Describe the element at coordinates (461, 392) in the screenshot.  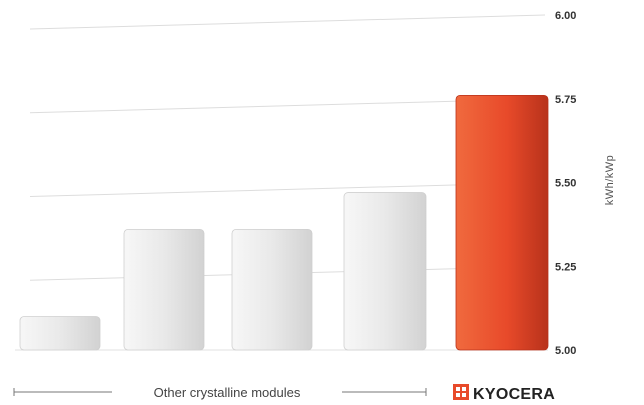
I see `kyocera-logo-icon` at that location.